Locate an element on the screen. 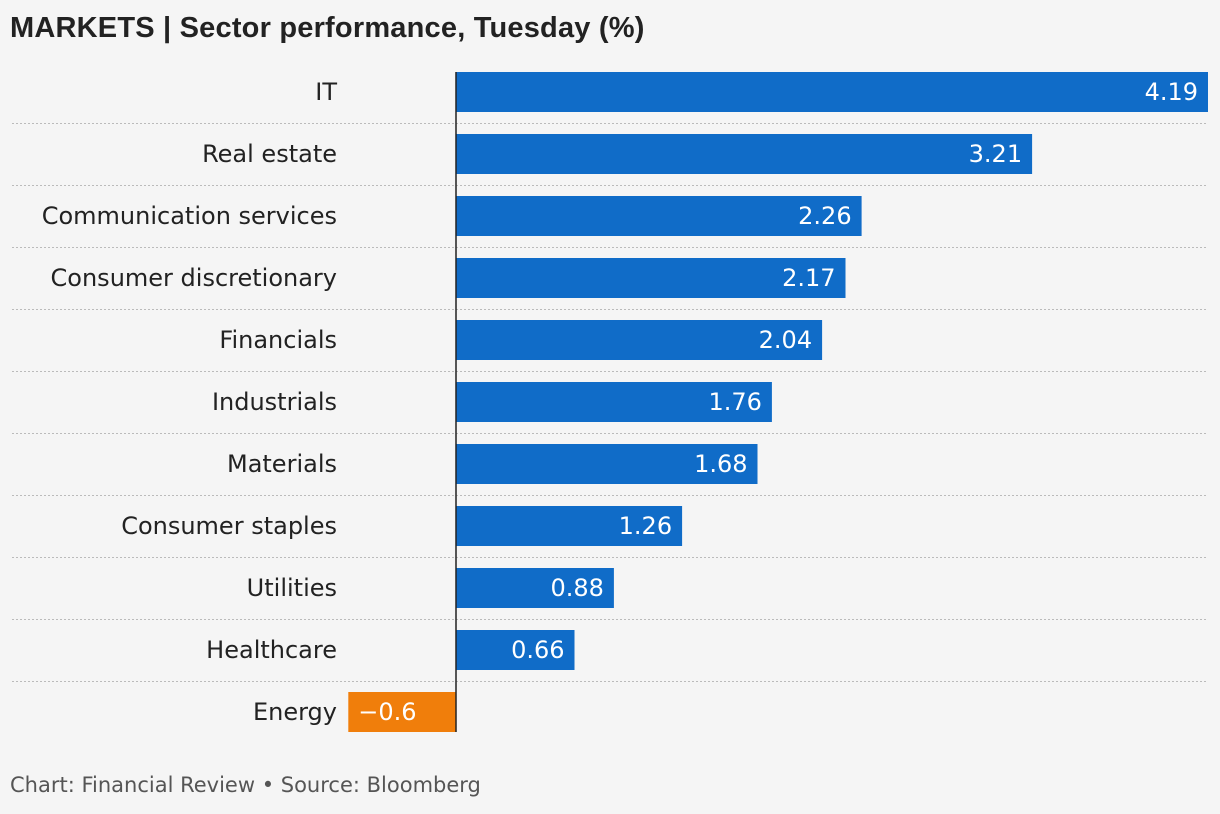 The height and width of the screenshot is (814, 1220). bar-utilities is located at coordinates (535, 588).